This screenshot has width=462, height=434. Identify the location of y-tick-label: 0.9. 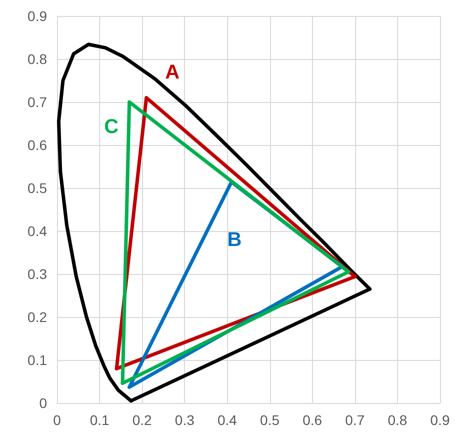
(38, 16).